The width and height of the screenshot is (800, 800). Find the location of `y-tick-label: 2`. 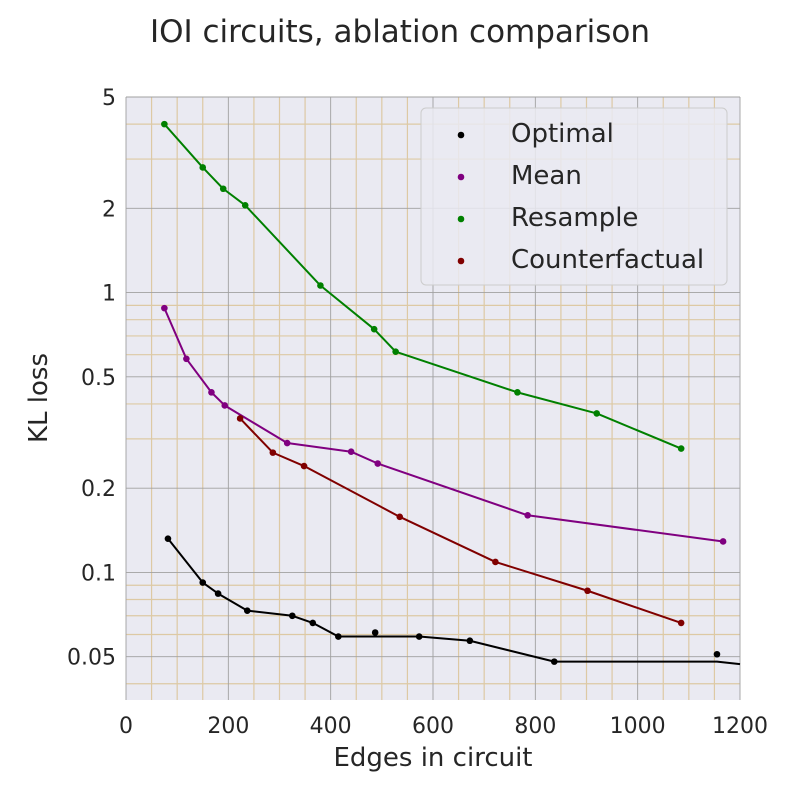

y-tick-label: 2 is located at coordinates (109, 209).